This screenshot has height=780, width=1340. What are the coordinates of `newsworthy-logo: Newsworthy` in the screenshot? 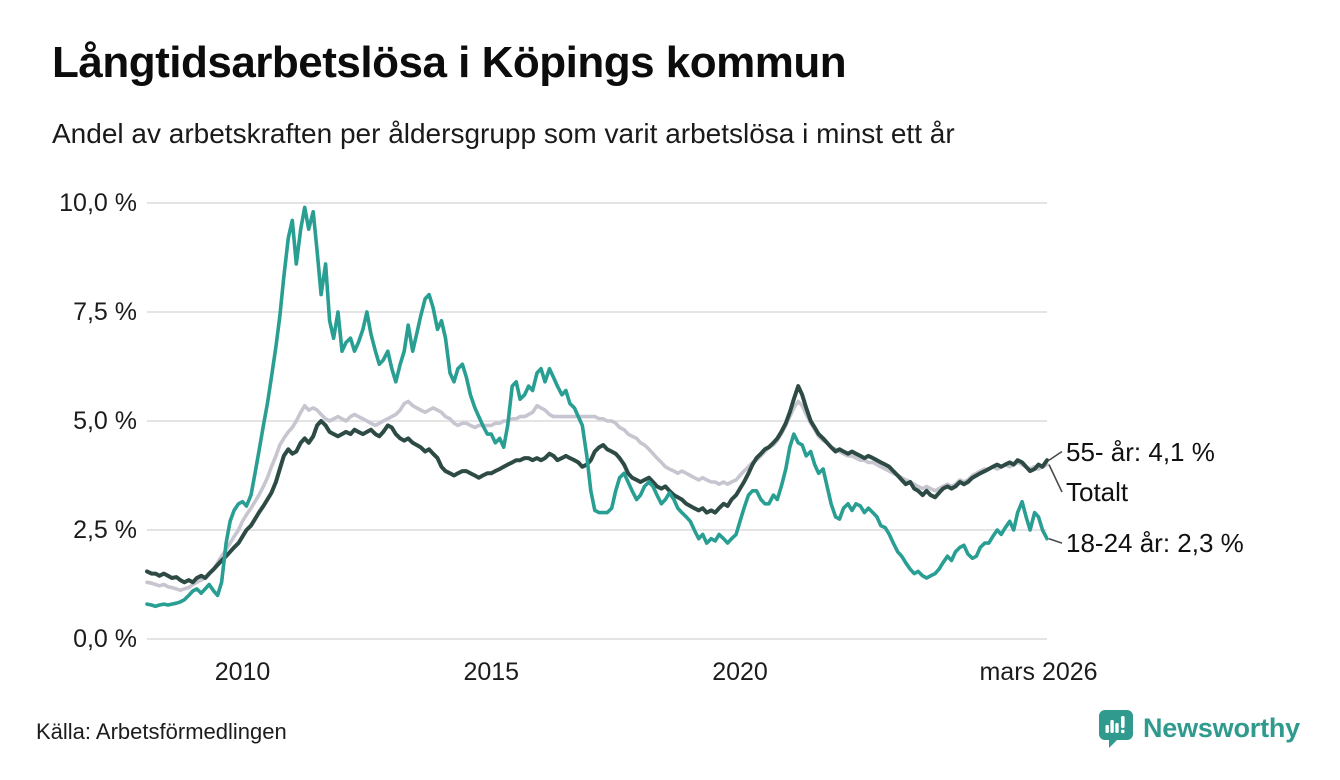 It's located at (1198, 728).